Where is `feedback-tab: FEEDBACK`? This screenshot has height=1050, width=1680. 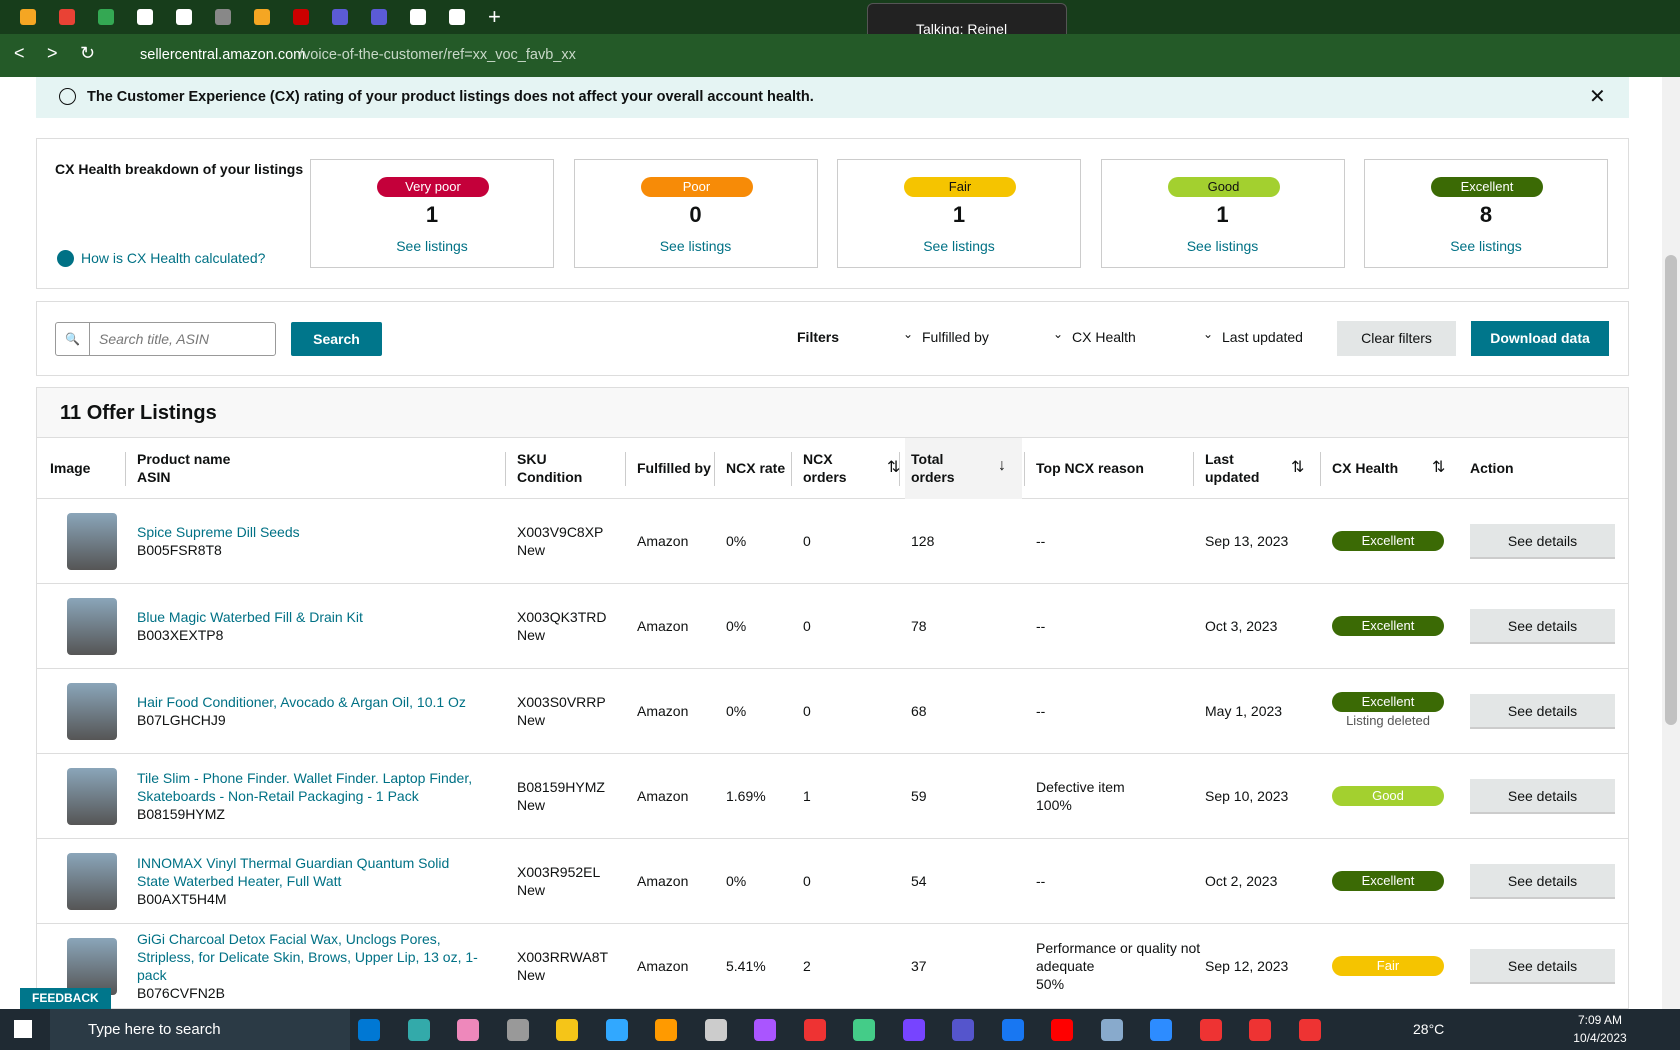
feedback-tab: FEEDBACK is located at coordinates (65, 998).